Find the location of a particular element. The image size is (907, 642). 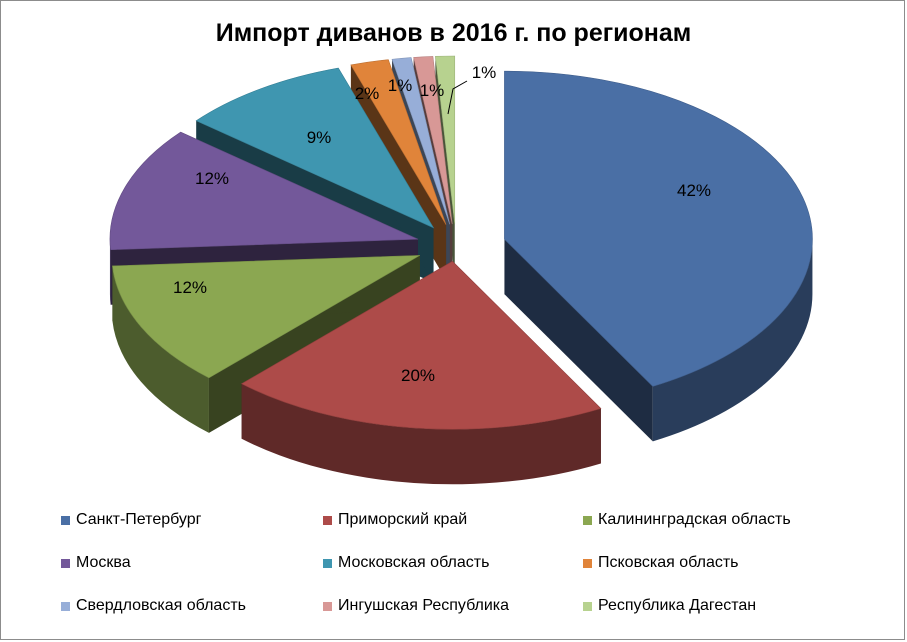

legend-label: Москва is located at coordinates (103, 562).